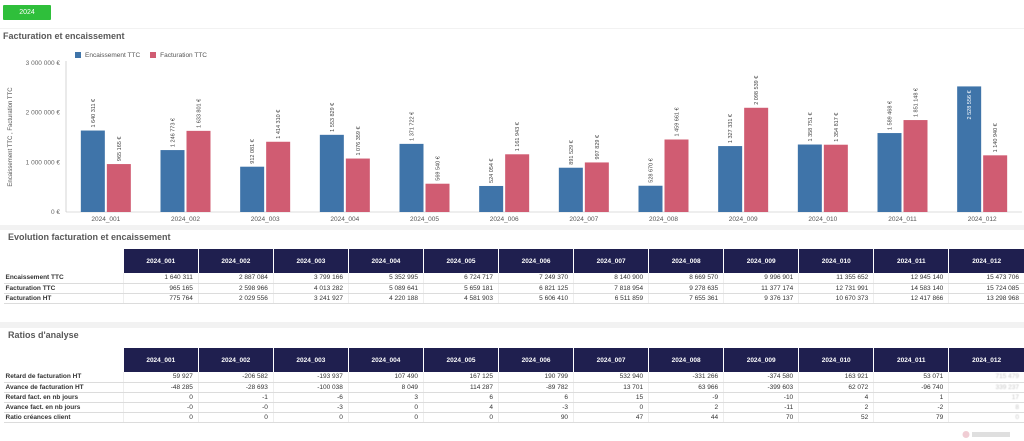  I want to click on table-cell: 79, so click(911, 417).